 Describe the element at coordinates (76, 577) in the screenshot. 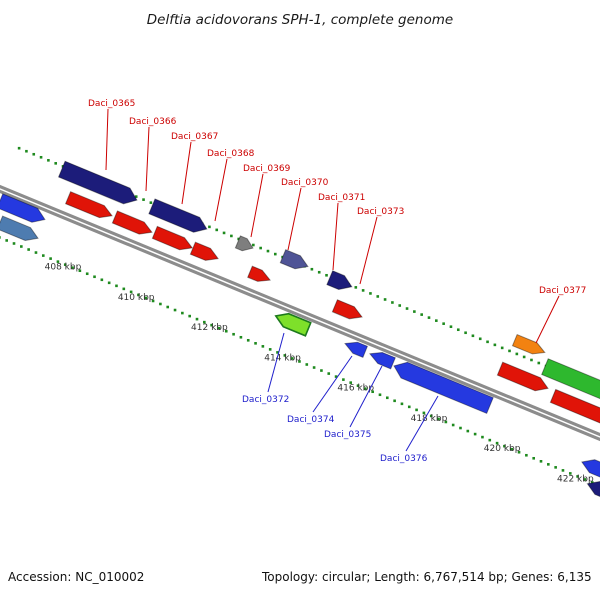

I see `accession-text: Accession: NC_010002` at that location.